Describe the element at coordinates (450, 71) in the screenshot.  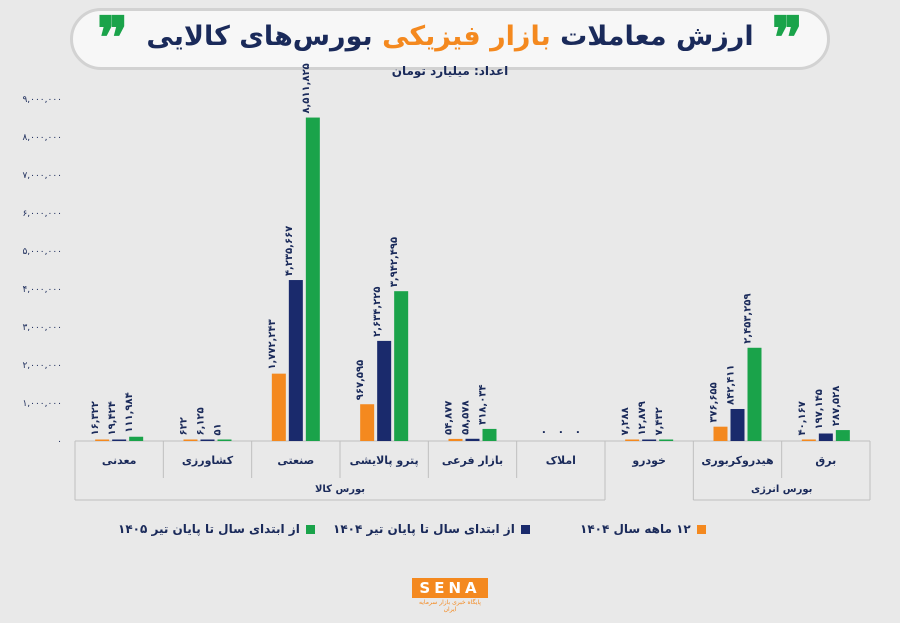
I see `unit-label: اعداد: میلیارد تومان` at that location.